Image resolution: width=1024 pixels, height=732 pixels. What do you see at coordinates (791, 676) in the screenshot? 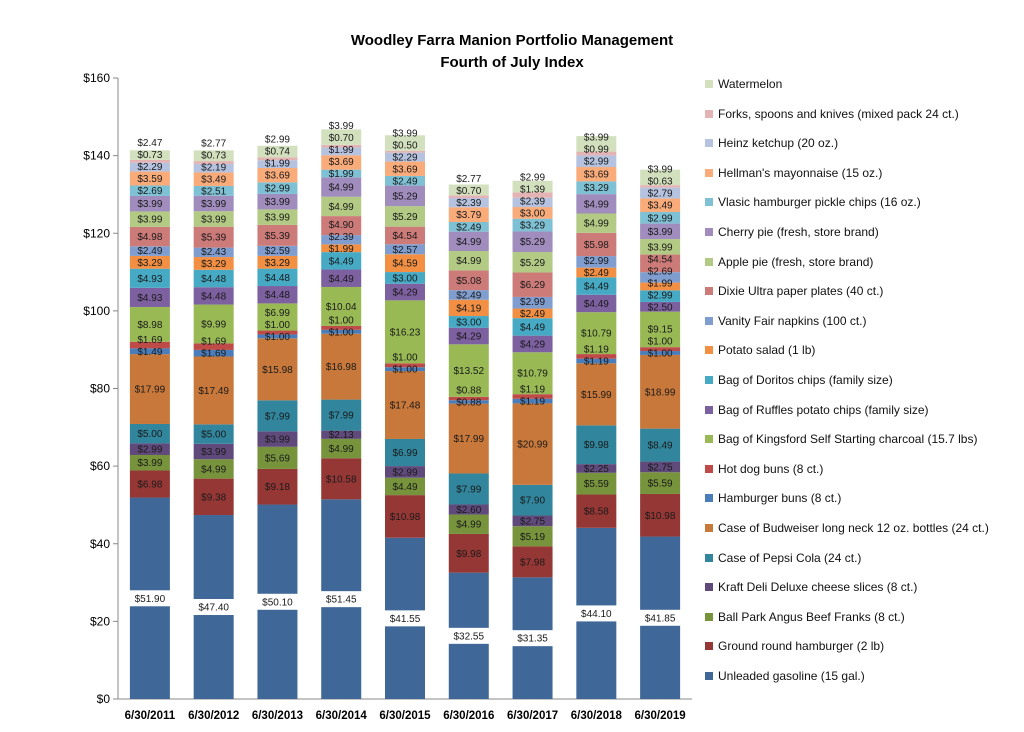
I see `legend-label: Unleaded gasoline (15 gal.)` at bounding box center [791, 676].